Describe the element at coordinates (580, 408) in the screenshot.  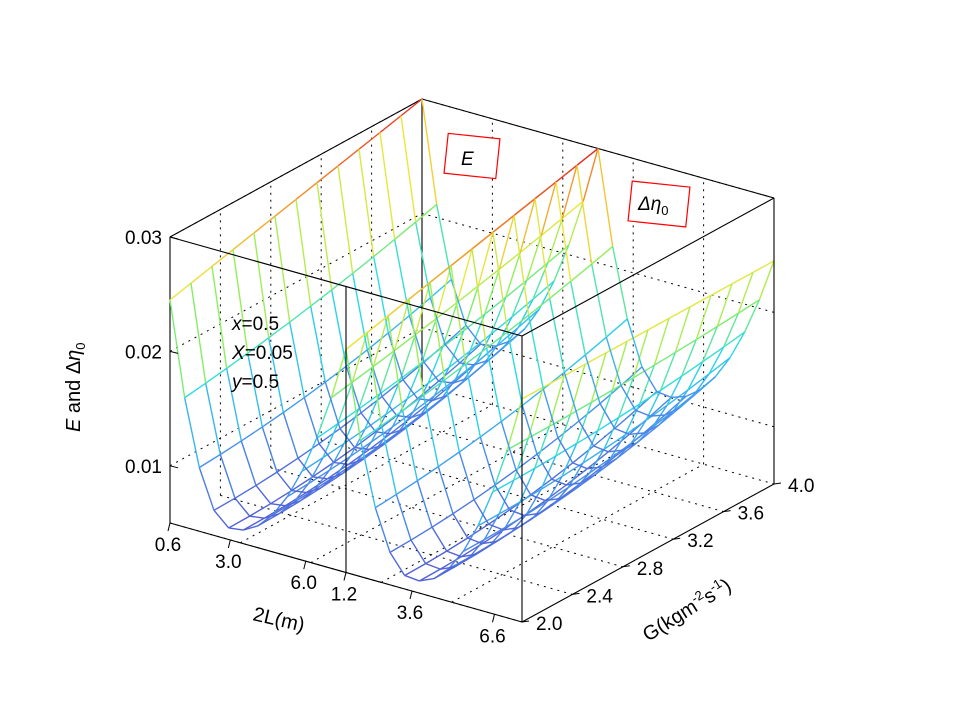
I see `mesh-Δη0-L11-3` at that location.